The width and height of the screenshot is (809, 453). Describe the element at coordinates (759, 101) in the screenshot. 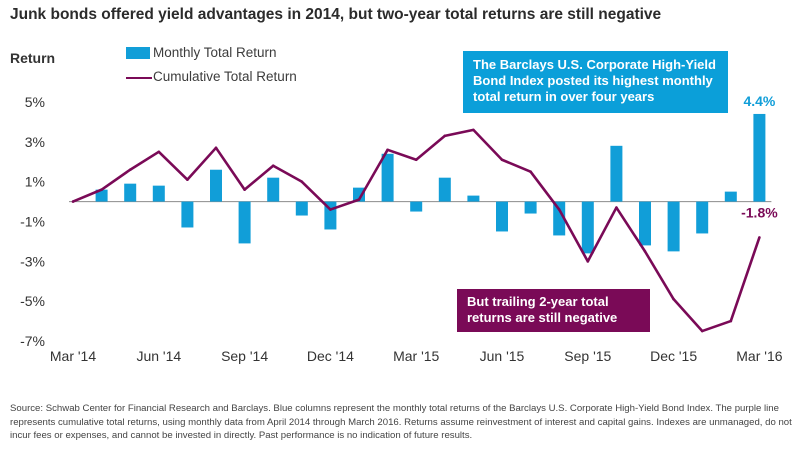

I see `bar-data-label: 4.4%` at that location.